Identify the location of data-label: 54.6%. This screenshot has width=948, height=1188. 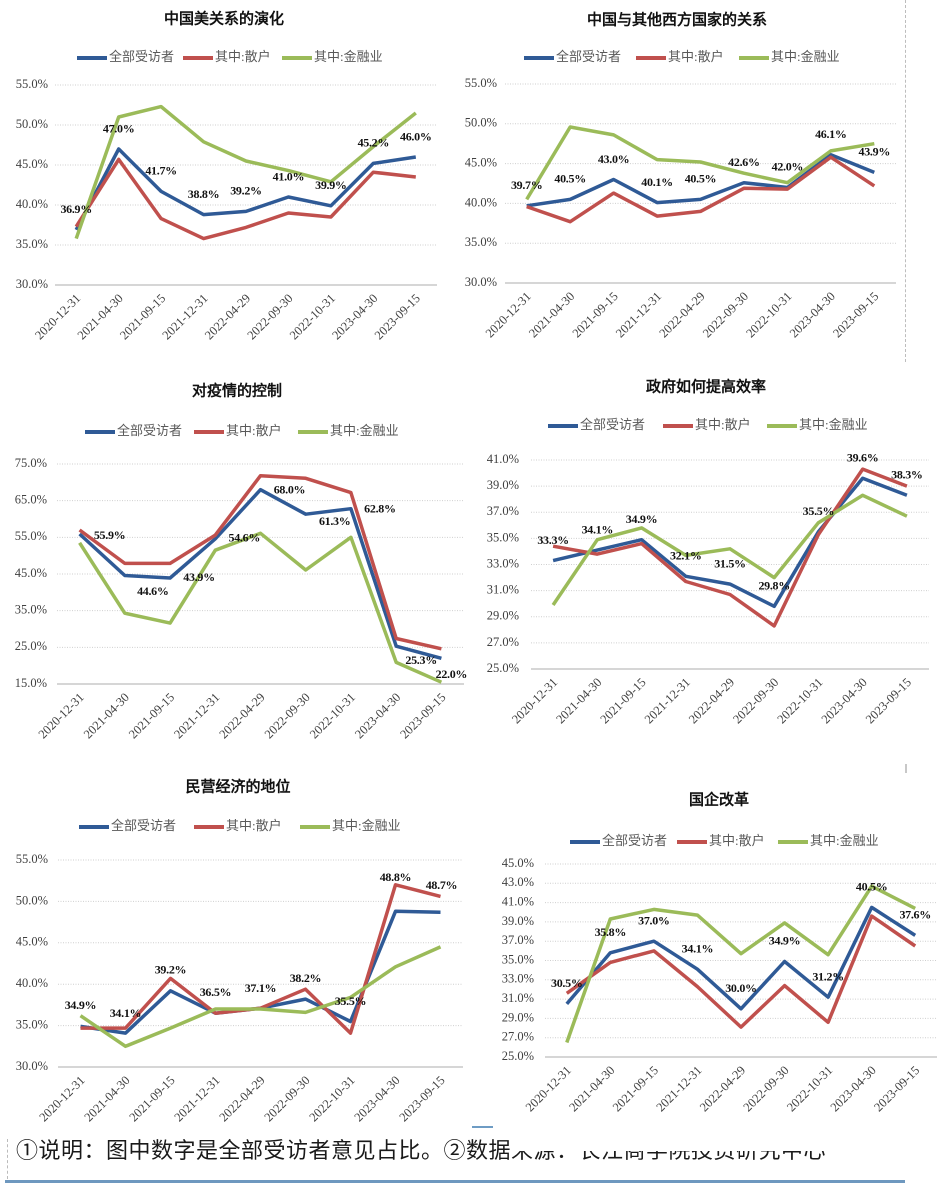
(245, 538).